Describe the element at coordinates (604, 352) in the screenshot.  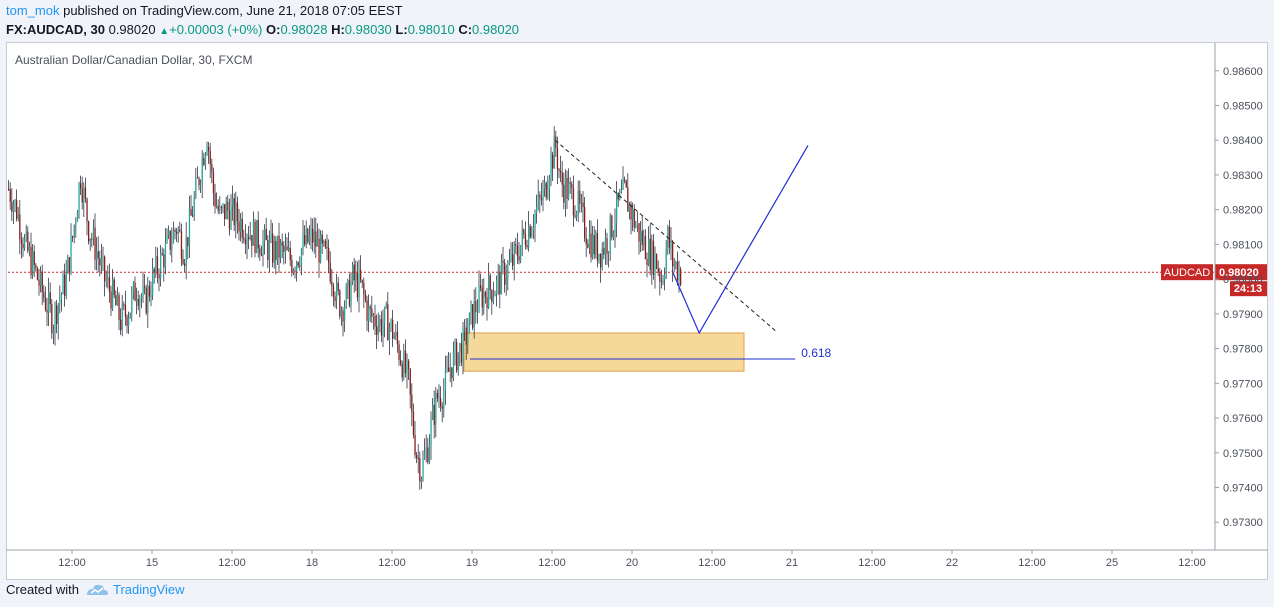
I see `support-zone-box` at that location.